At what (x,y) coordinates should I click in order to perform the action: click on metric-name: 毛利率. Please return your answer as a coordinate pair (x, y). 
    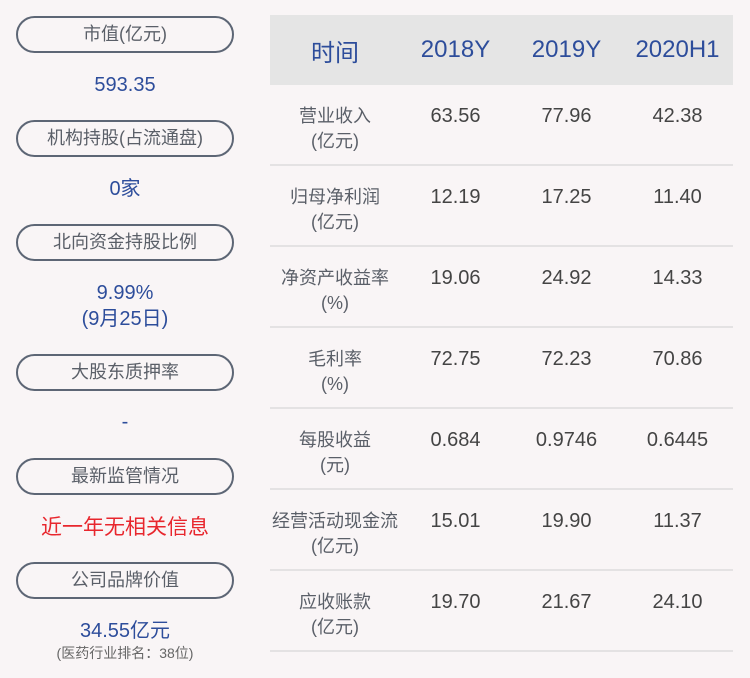
    Looking at the image, I should click on (335, 359).